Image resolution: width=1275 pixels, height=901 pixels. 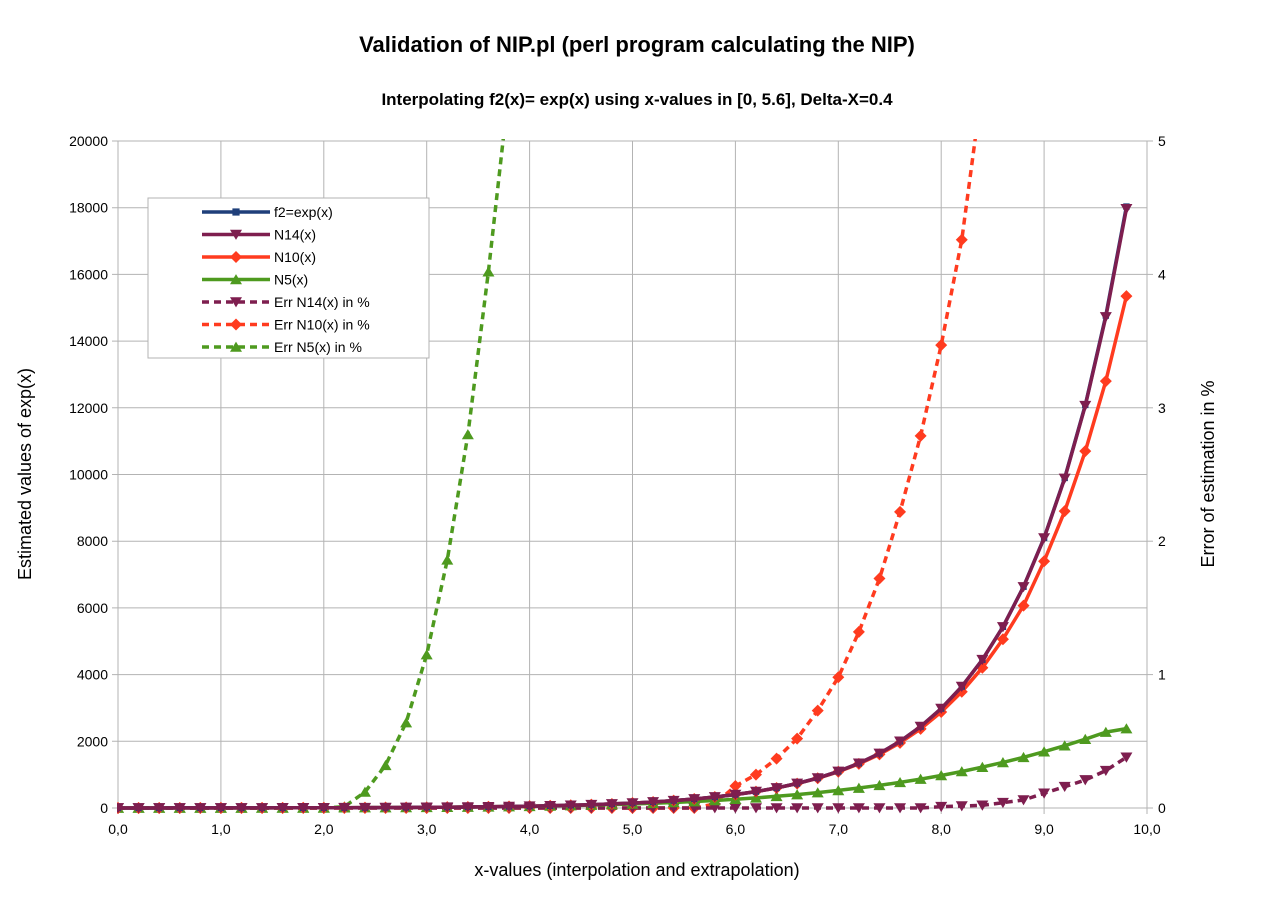 I want to click on y2-tick-label: 5, so click(x=1162, y=141).